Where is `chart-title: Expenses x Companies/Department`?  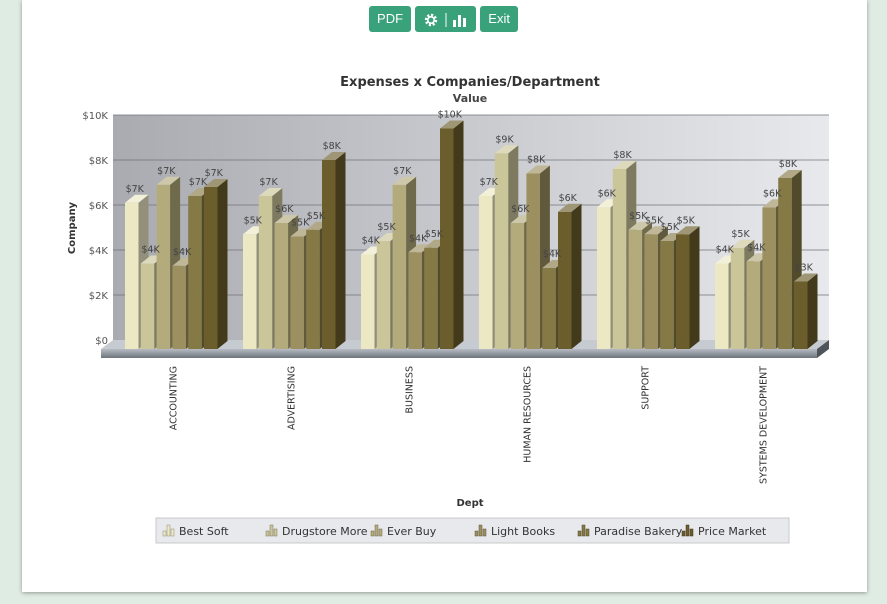
chart-title: Expenses x Companies/Department is located at coordinates (470, 82).